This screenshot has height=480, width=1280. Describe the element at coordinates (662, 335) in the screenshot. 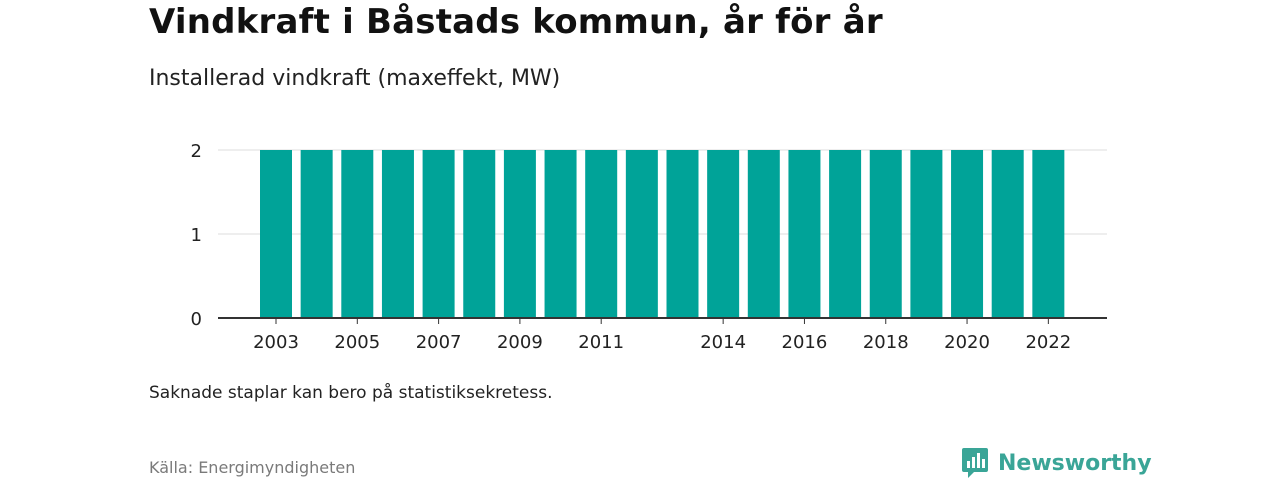

I see `x-tick-labels: 2003 2005 2007 2009 2011 2014 2016 2018 2020 2022` at that location.